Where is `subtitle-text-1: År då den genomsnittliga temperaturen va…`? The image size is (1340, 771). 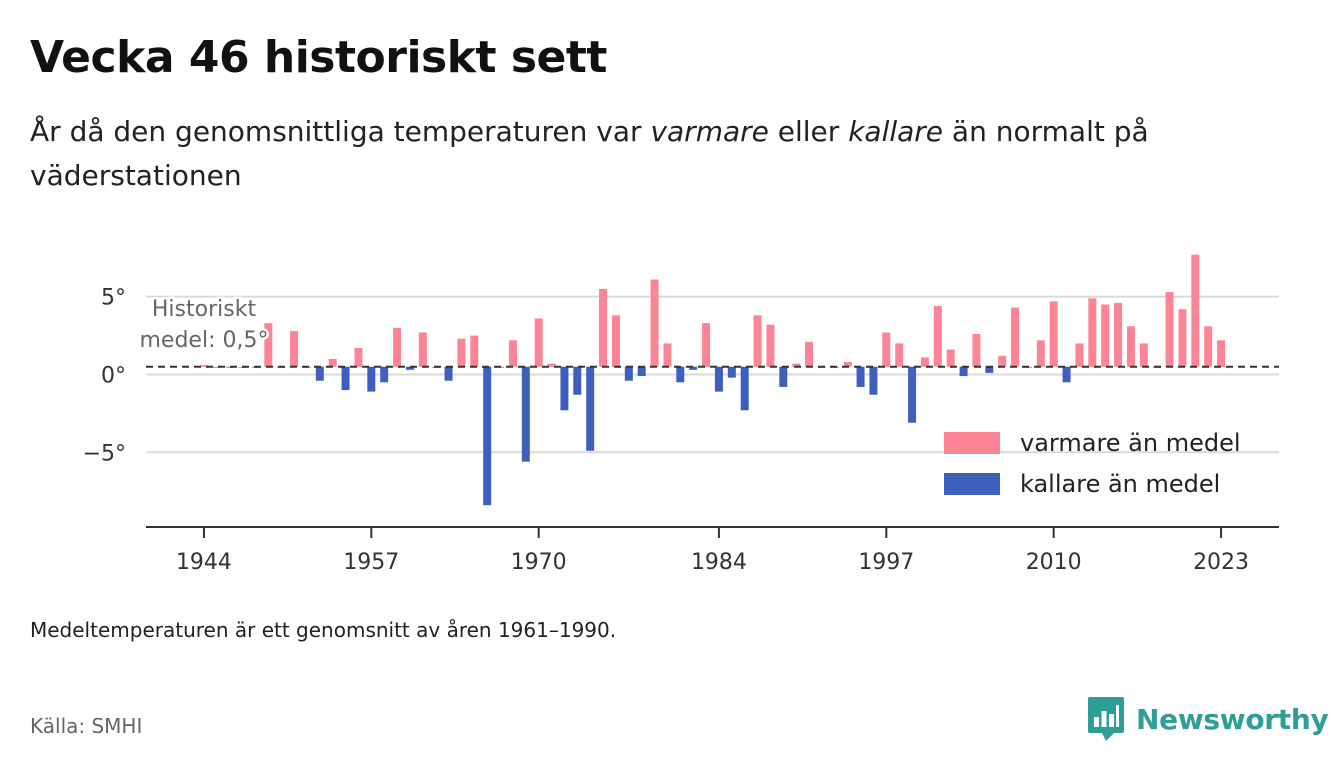 subtitle-text-1: År då den genomsnittliga temperaturen va… is located at coordinates (340, 131).